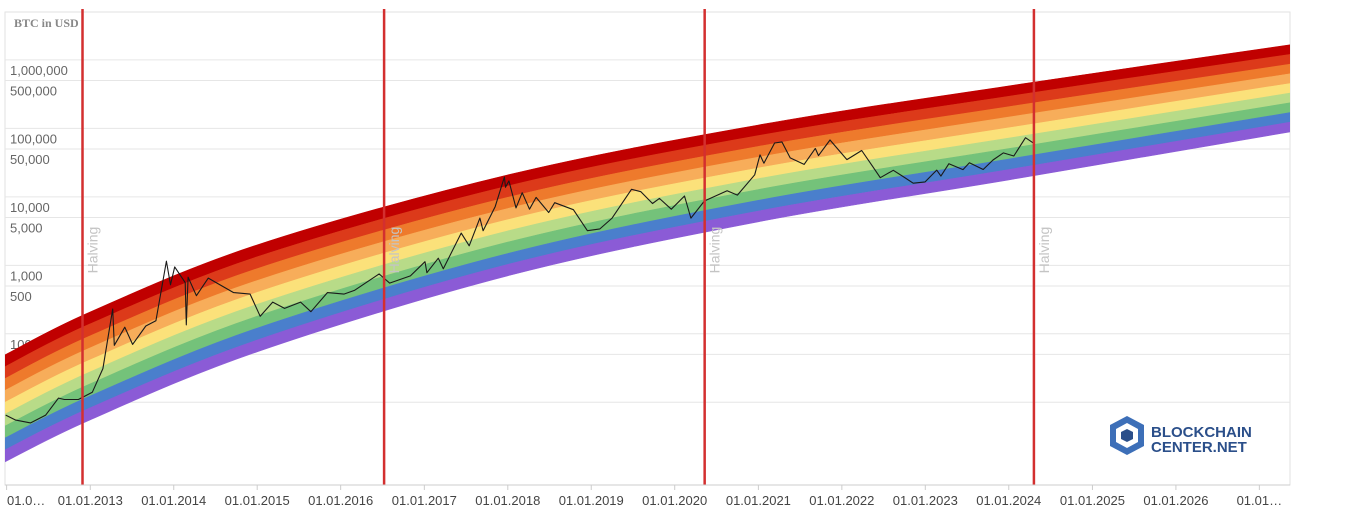  What do you see at coordinates (507, 500) in the screenshot?
I see `x-tick-label: 01.01.2018` at bounding box center [507, 500].